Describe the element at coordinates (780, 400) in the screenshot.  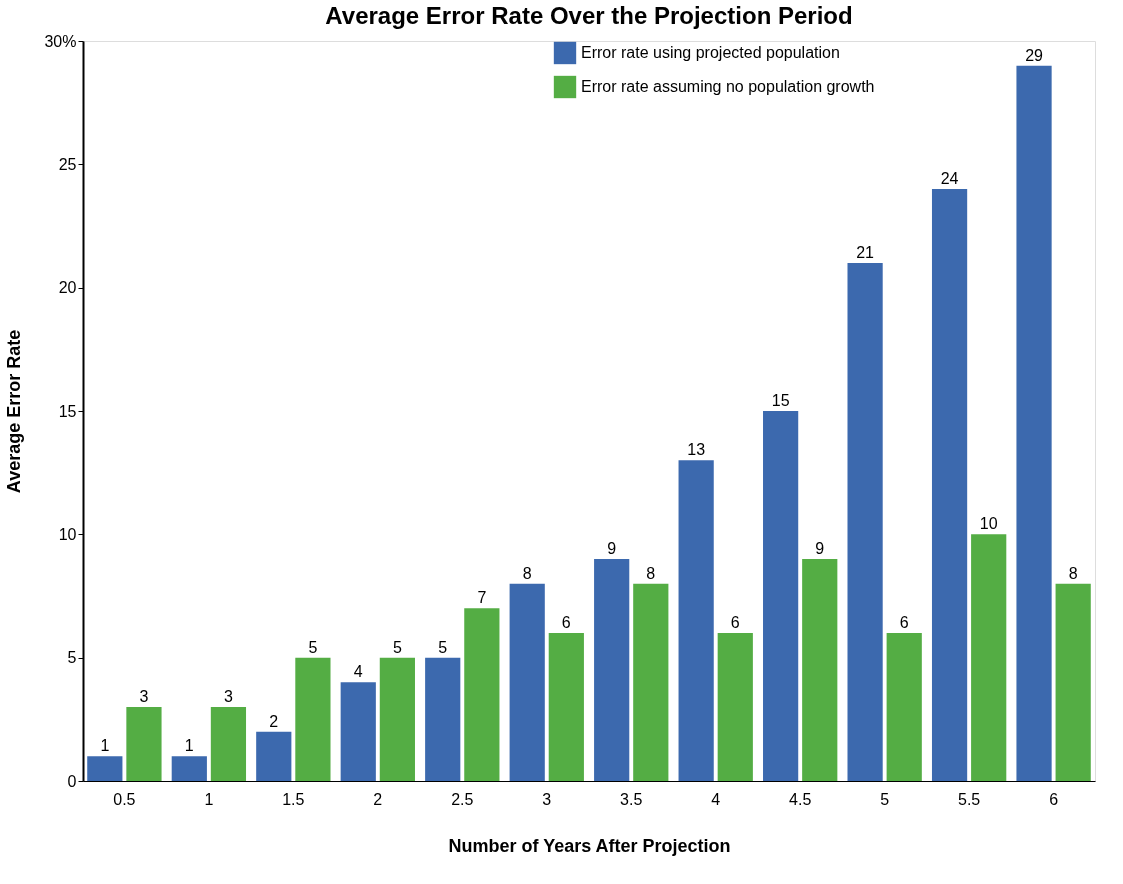
I see `data-label: 15` at that location.